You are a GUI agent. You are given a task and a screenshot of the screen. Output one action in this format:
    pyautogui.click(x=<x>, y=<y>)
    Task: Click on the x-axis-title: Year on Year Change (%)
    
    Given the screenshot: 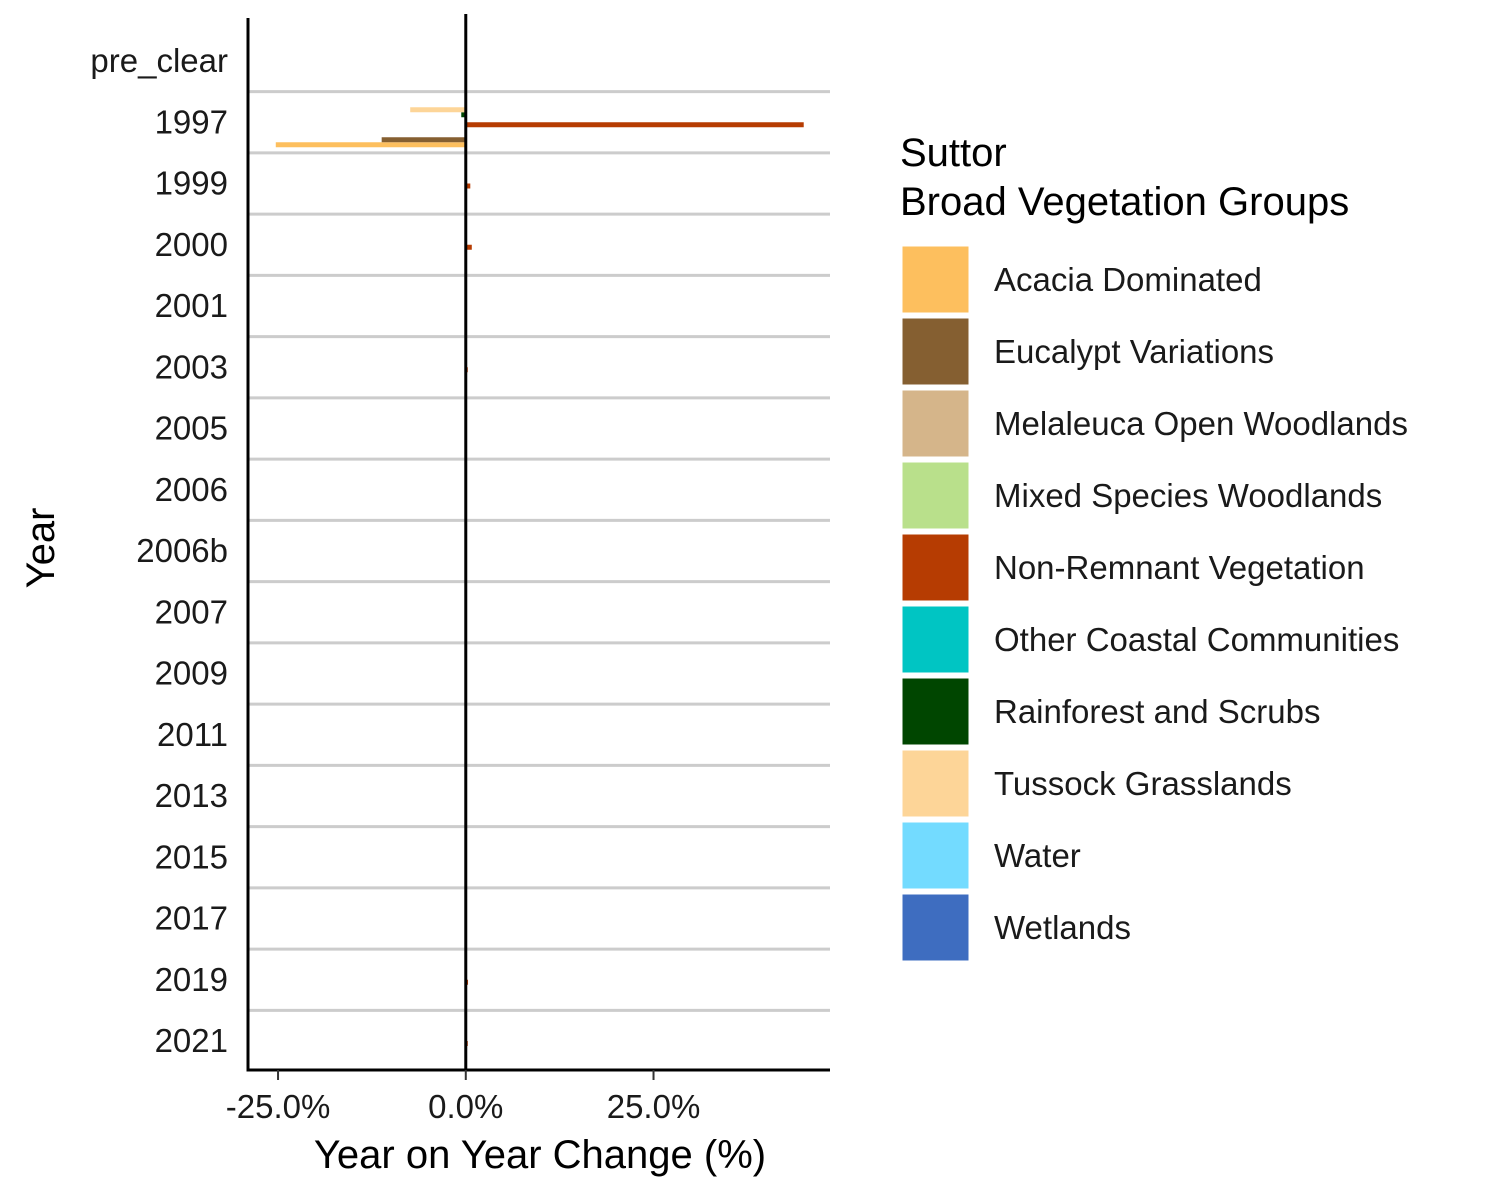 What is the action you would take?
    pyautogui.click(x=540, y=1155)
    